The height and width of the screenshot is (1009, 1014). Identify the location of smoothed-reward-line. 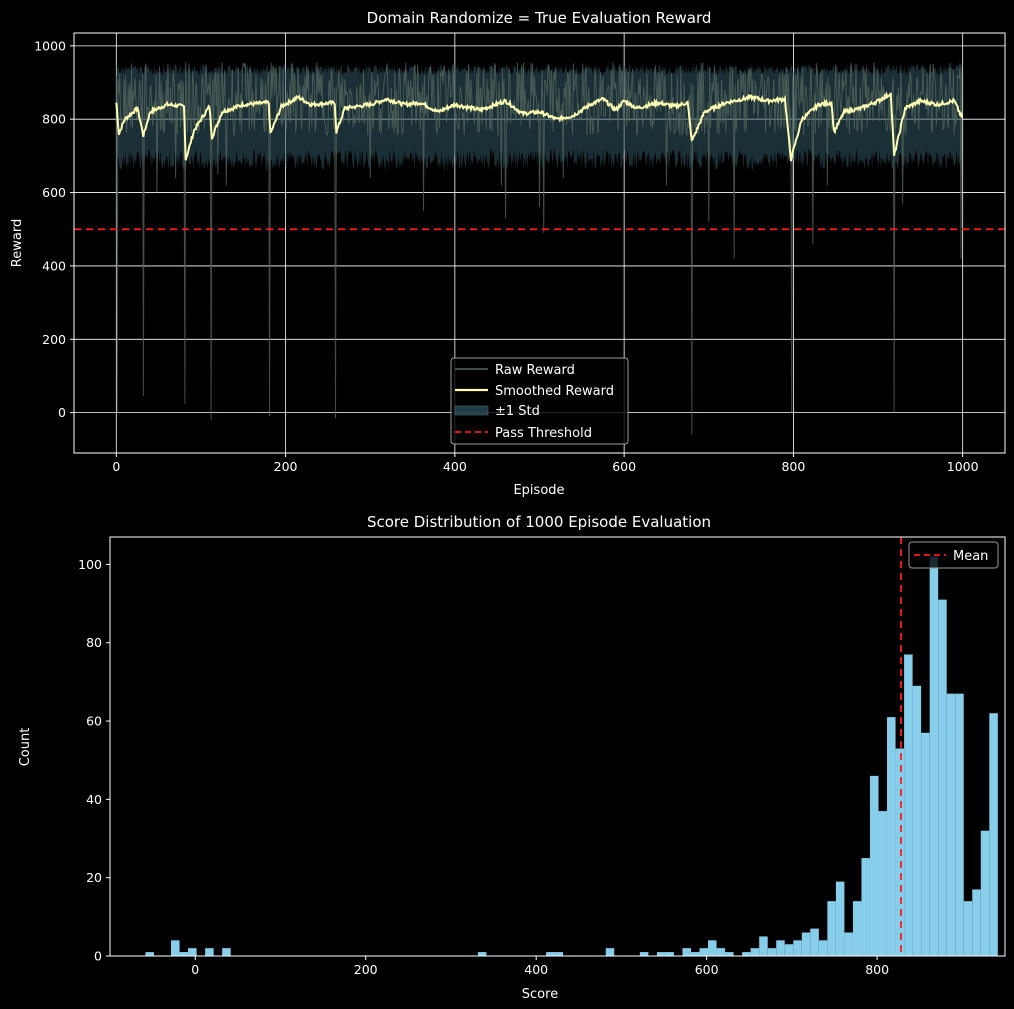
(539, 126).